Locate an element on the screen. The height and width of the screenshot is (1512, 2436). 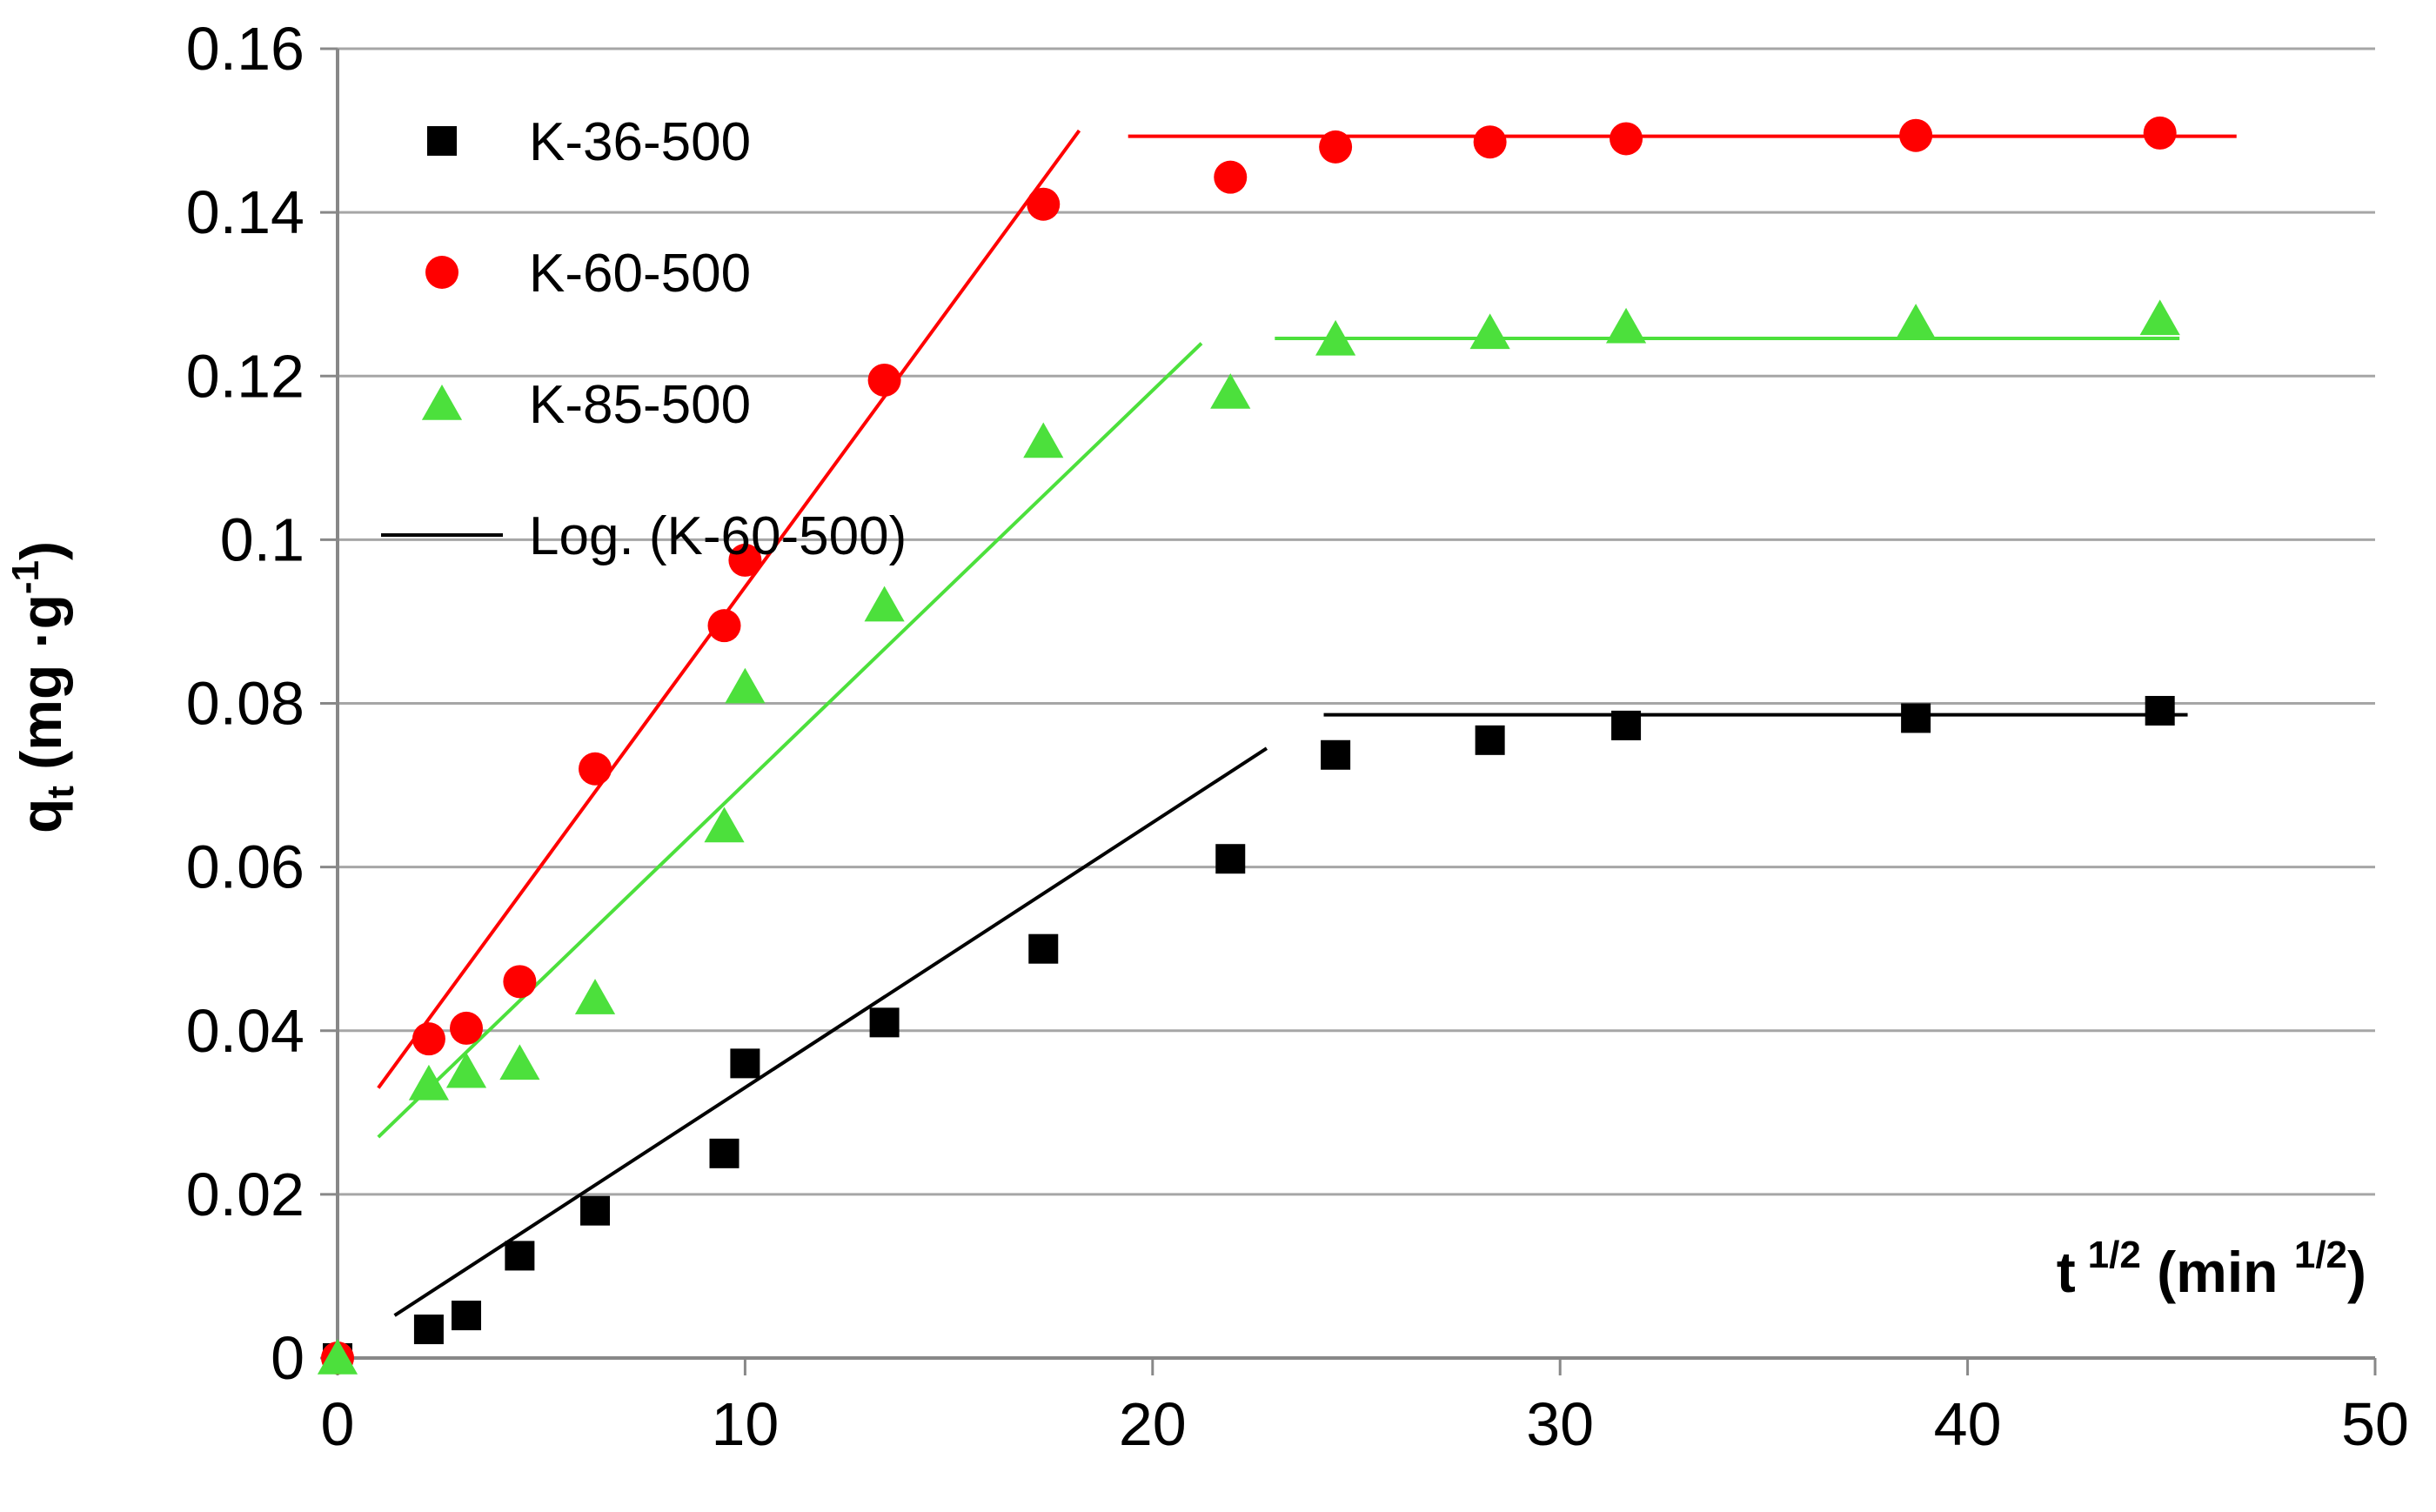
legend-label: Log. (K-60-500) is located at coordinates (718, 536).